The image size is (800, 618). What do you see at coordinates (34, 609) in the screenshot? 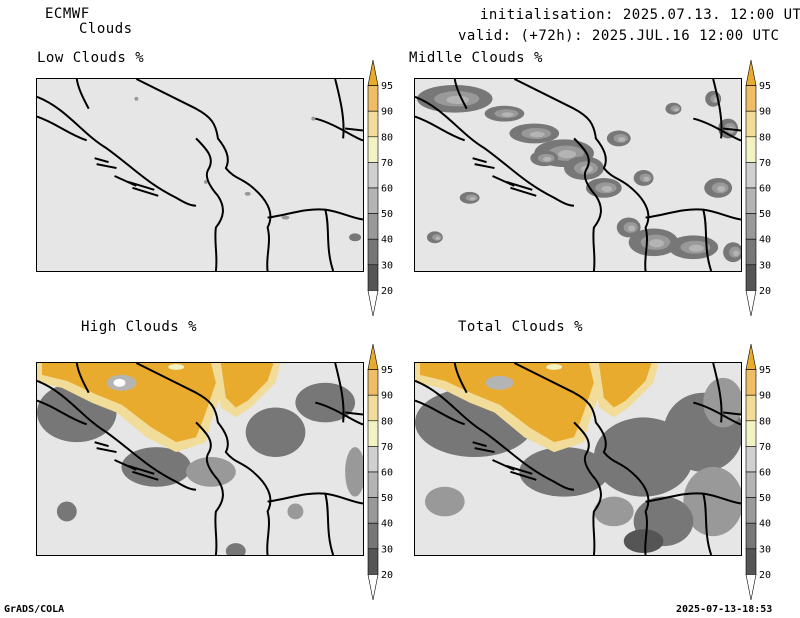
I see `software-credit: GrADS/COLA` at bounding box center [34, 609].